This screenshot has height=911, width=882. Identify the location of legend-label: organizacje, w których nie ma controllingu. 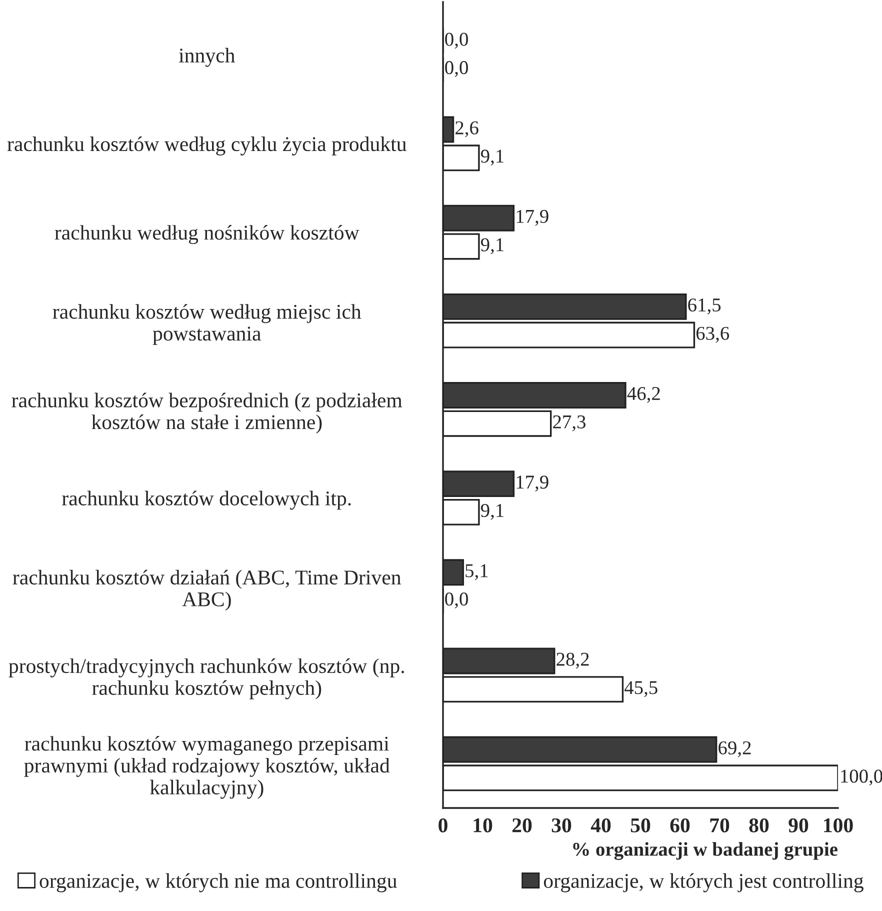
(218, 882).